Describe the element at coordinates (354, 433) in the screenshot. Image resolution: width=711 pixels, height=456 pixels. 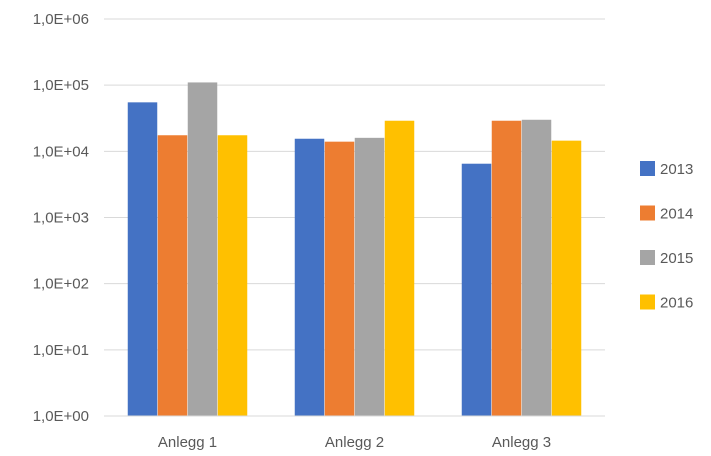
I see `x-axis-category-labels: Anlegg 1 Anlegg 2 Anlegg 3` at that location.